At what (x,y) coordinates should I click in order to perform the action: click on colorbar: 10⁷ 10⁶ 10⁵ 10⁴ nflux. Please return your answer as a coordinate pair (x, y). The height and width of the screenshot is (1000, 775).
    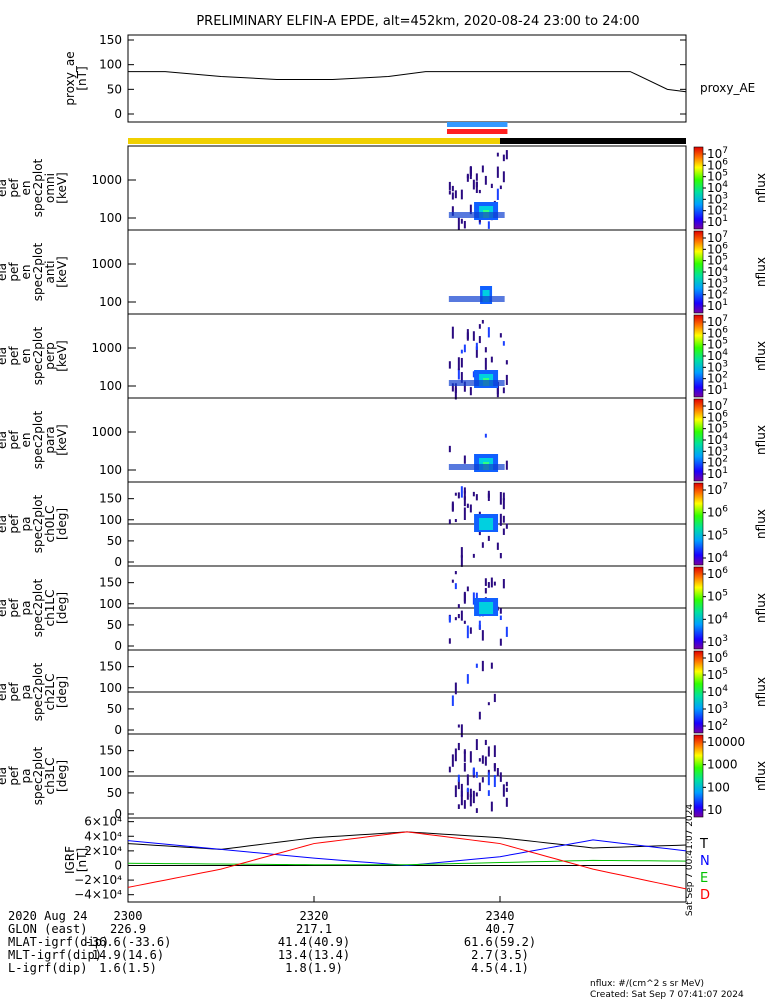
    Looking at the image, I should click on (730, 524).